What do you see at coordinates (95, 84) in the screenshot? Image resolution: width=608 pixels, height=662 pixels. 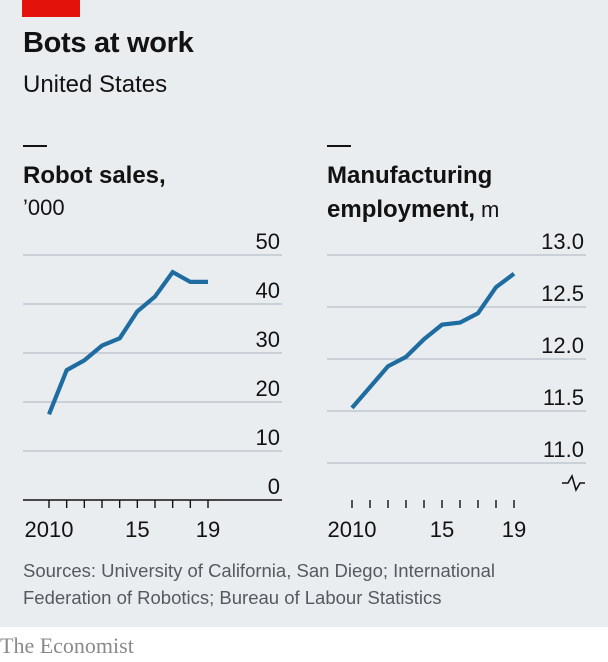 I see `chart-subtitle: United States` at bounding box center [95, 84].